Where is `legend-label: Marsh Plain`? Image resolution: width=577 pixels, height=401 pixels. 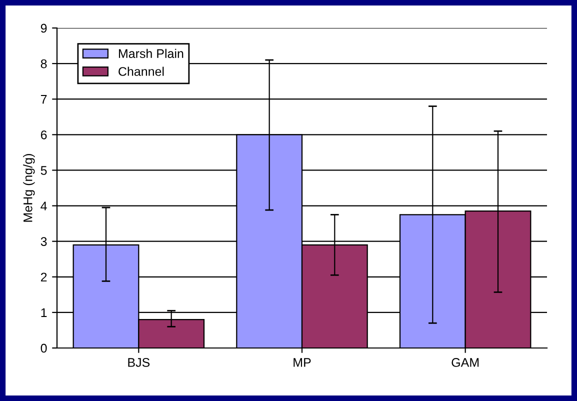
legend-label: Marsh Plain is located at coordinates (151, 53).